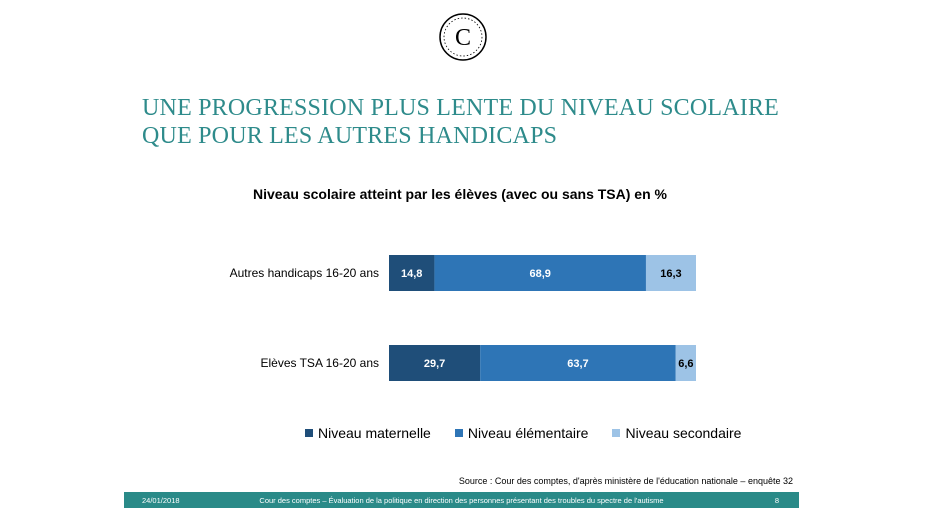 The image size is (925, 520). What do you see at coordinates (319, 363) in the screenshot?
I see `category-label: Elèves TSA 16-20 ans` at bounding box center [319, 363].